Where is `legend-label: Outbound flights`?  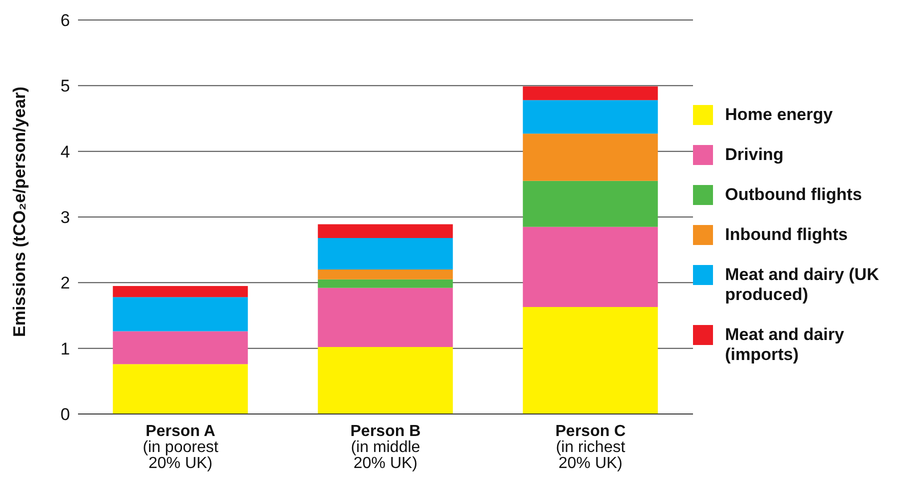 legend-label: Outbound flights is located at coordinates (793, 195).